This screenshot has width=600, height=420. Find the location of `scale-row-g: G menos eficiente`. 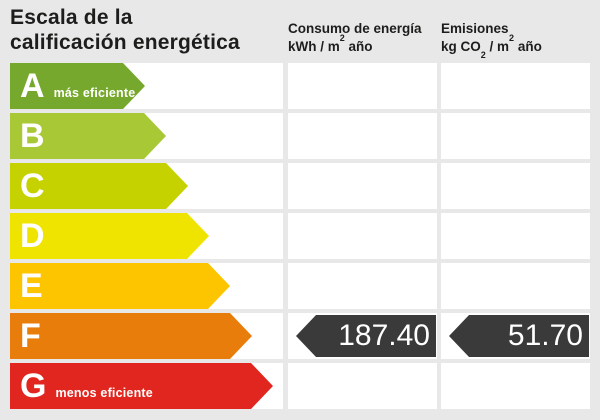

scale-row-g: G menos eficiente is located at coordinates (300, 386).